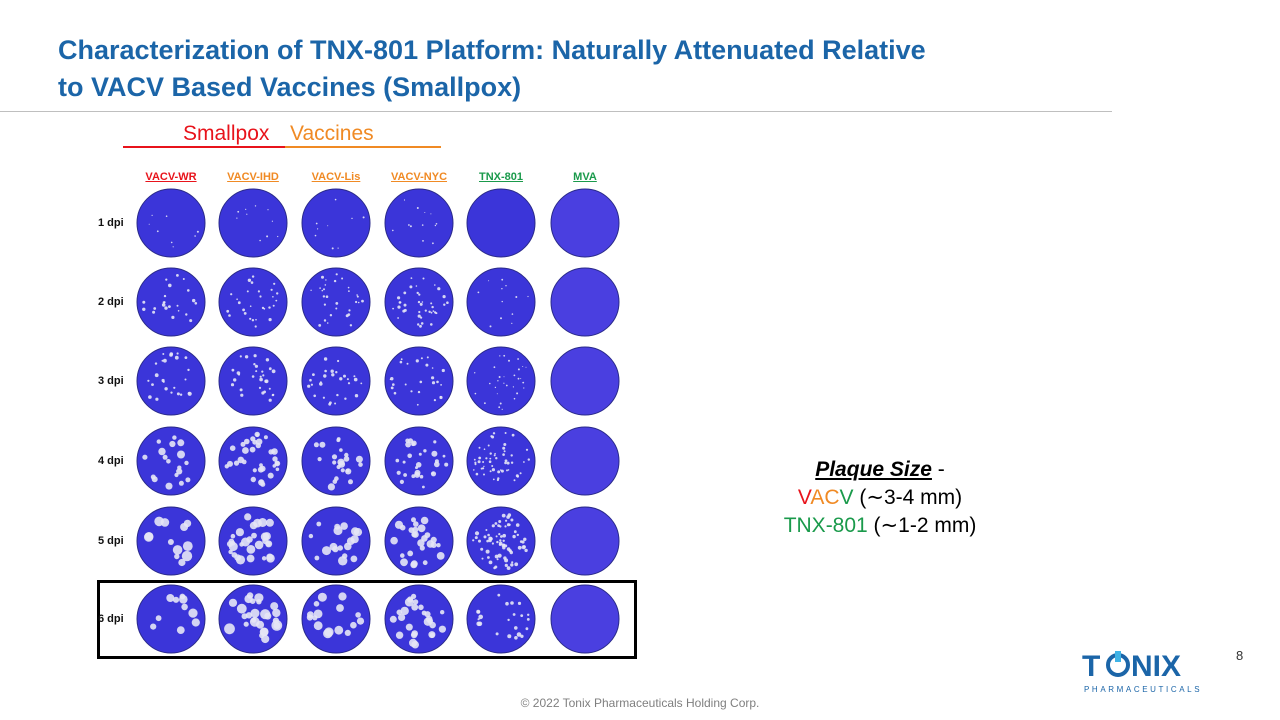 Image resolution: width=1280 pixels, height=720 pixels. Describe the element at coordinates (804, 497) in the screenshot. I see `vacv-letter-v1: V` at that location.